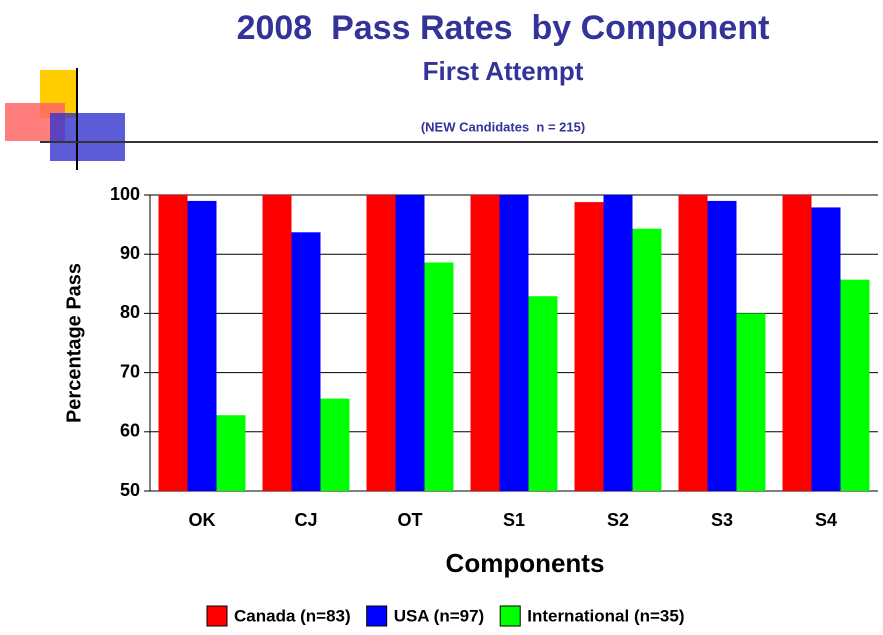 Image resolution: width=883 pixels, height=635 pixels. I want to click on y-tick-label: 100, so click(125, 194).